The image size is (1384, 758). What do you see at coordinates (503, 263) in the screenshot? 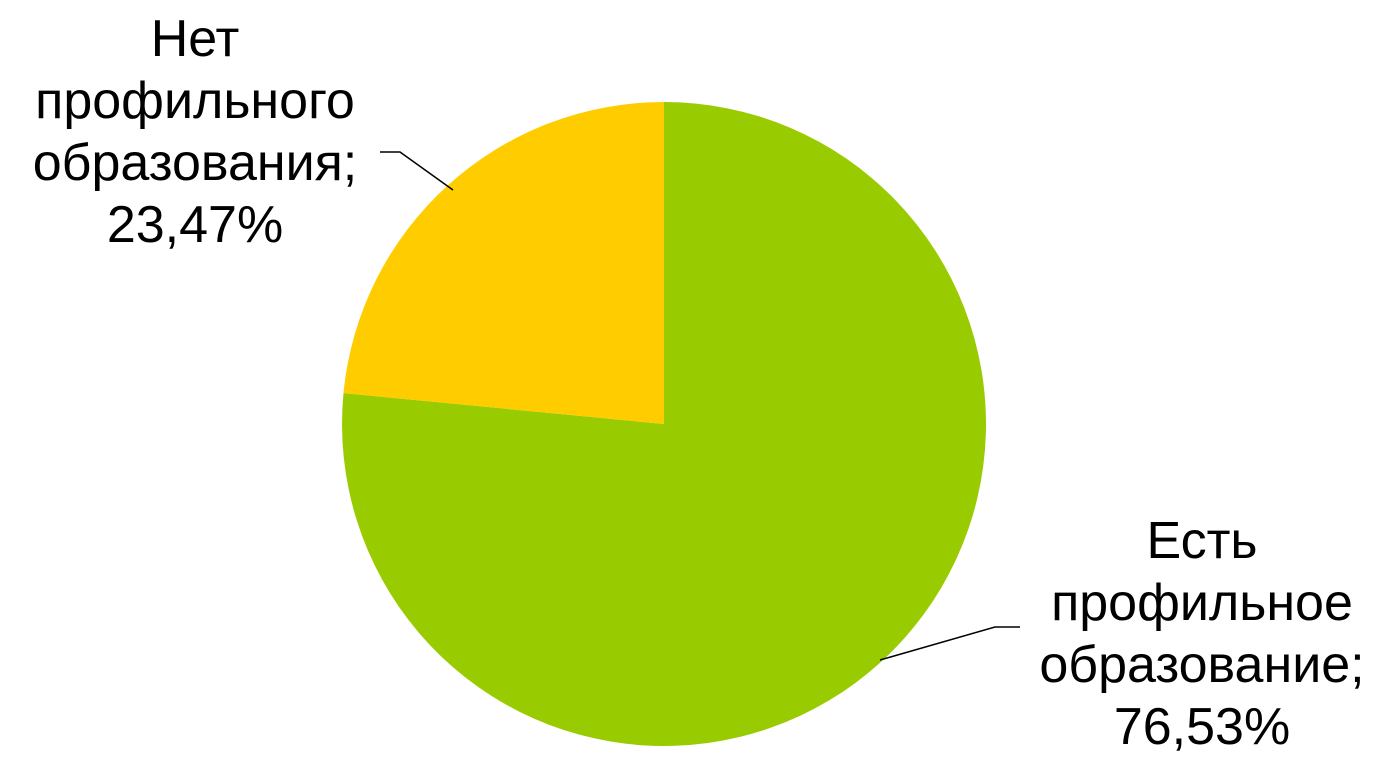
I see `pie-slice-no-profile` at bounding box center [503, 263].